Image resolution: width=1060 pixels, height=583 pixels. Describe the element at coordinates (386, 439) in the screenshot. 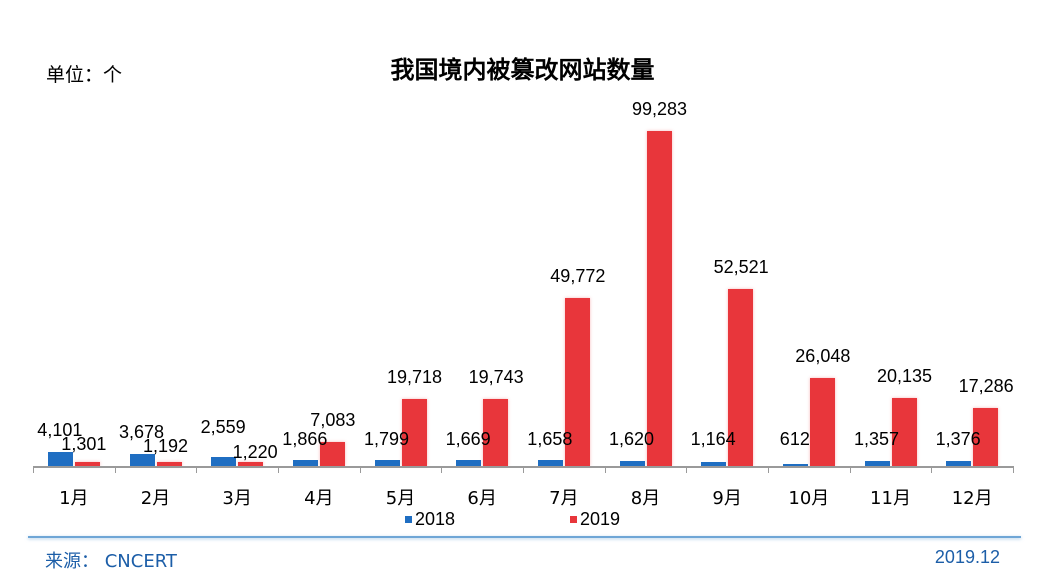

I see `data-label-2018: 1,799` at that location.